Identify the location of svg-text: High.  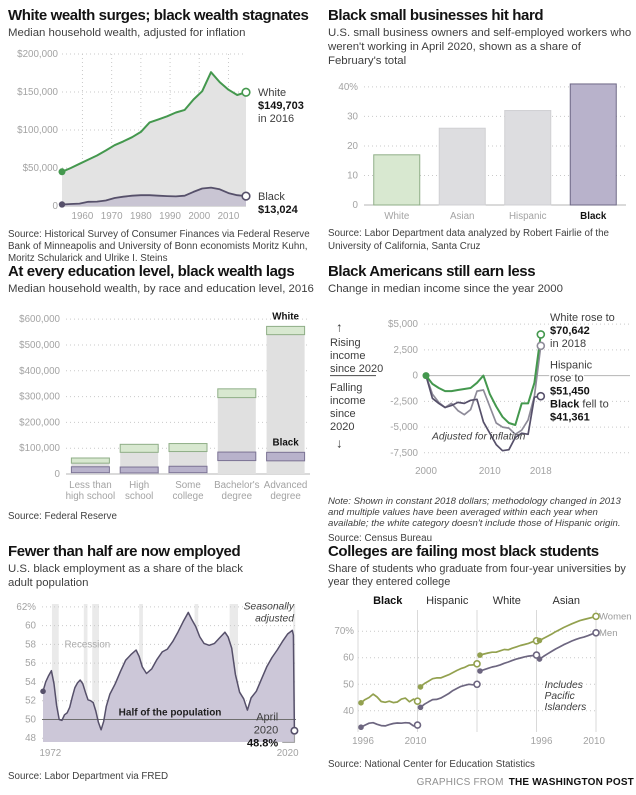
(139, 485).